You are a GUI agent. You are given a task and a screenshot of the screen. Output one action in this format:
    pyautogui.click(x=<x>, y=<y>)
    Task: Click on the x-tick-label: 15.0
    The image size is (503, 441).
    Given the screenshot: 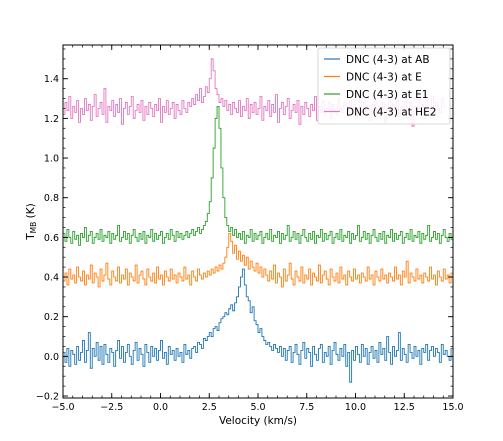 What is the action you would take?
    pyautogui.click(x=452, y=407)
    